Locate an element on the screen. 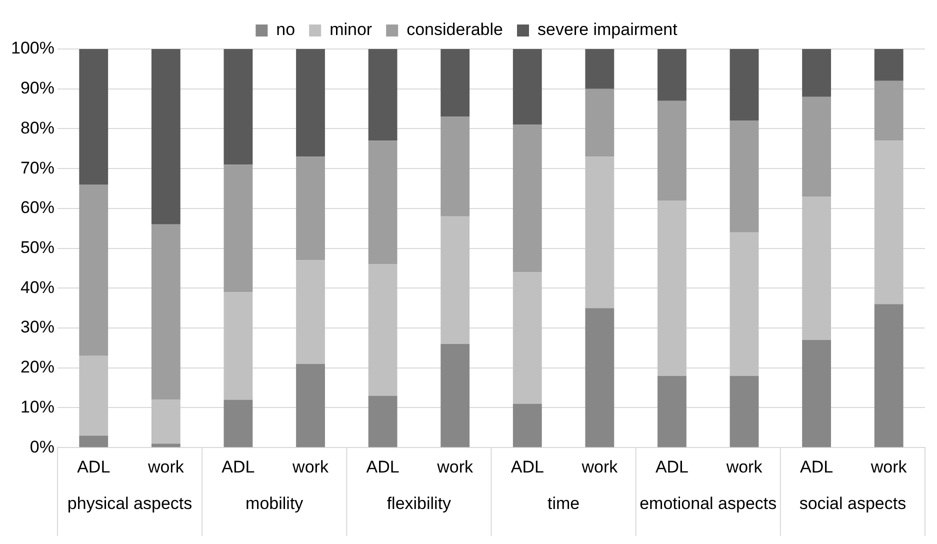  legend-label: severe impairment is located at coordinates (607, 30).